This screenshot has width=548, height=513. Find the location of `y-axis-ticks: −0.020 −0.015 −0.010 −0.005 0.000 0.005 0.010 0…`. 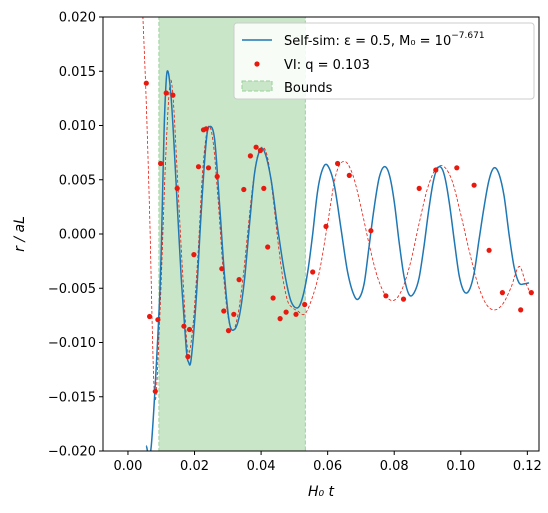

y-axis-ticks: −0.020 −0.015 −0.010 −0.005 0.000 0.005 0.010 0… is located at coordinates (75, 235).